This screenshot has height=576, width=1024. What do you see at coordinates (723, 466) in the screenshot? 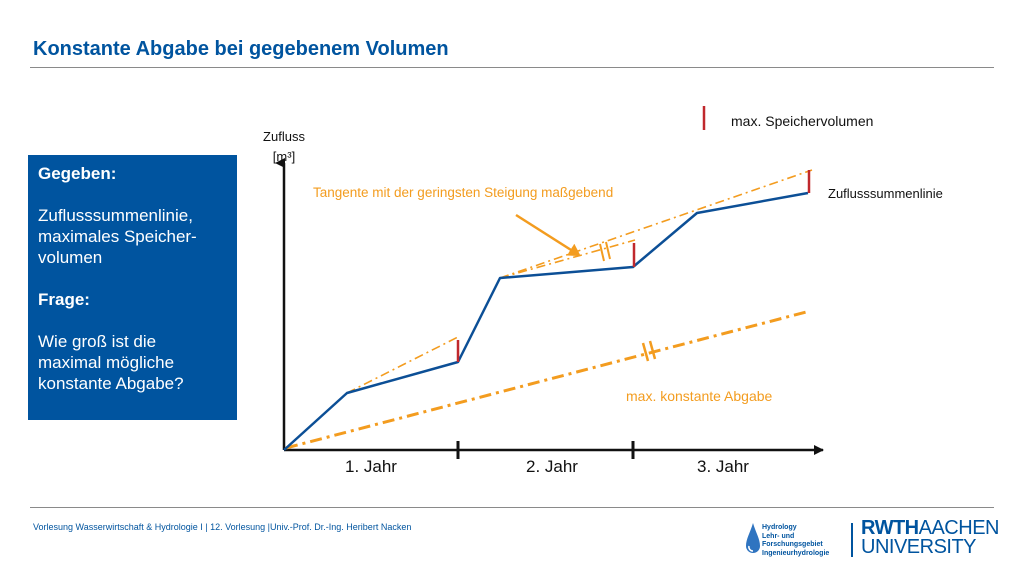
I see `x-label-year-3: 3. Jahr` at bounding box center [723, 466].